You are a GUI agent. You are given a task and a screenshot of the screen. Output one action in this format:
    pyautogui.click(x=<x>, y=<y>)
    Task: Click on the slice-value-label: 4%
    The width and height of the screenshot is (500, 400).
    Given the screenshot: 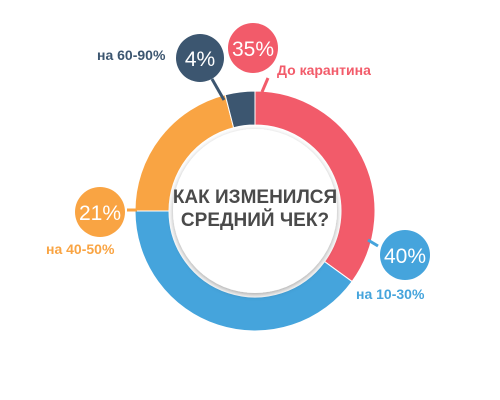 What is the action you would take?
    pyautogui.click(x=200, y=59)
    